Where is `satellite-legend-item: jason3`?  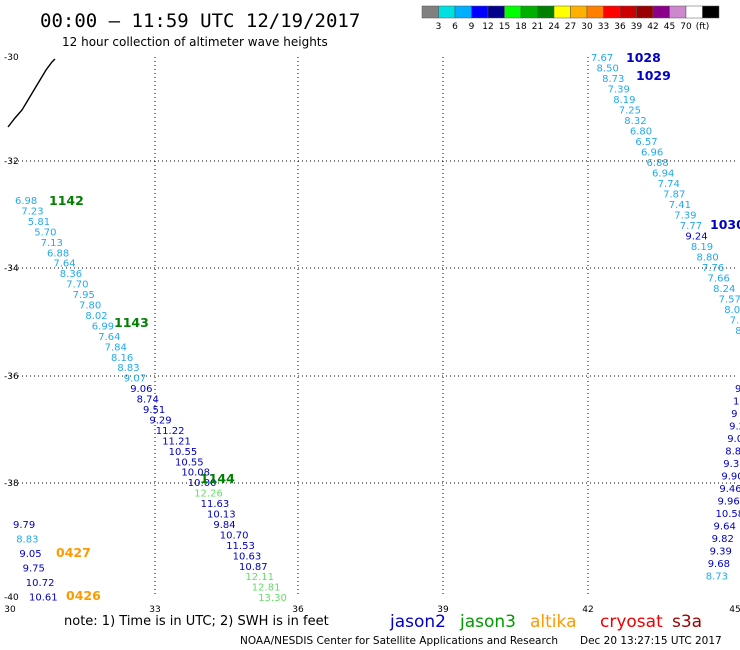
satellite-legend-item: jason3 is located at coordinates (487, 622).